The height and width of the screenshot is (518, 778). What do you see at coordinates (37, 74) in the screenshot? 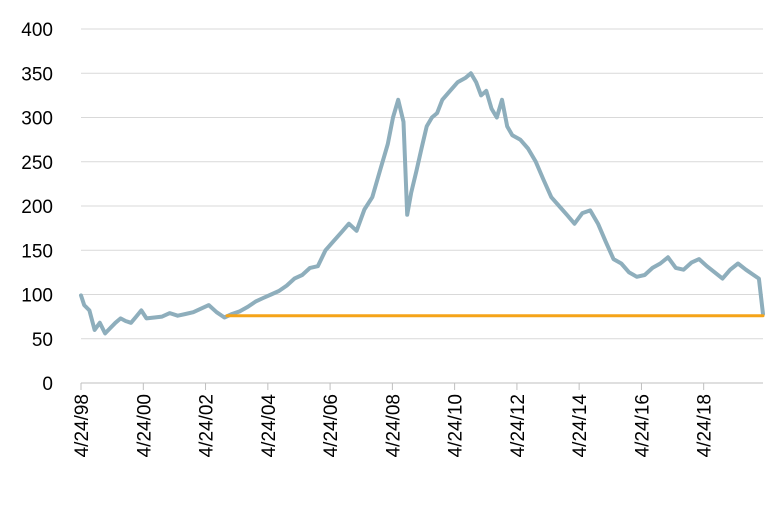
I see `y-tick-label-350: 350` at bounding box center [37, 74].